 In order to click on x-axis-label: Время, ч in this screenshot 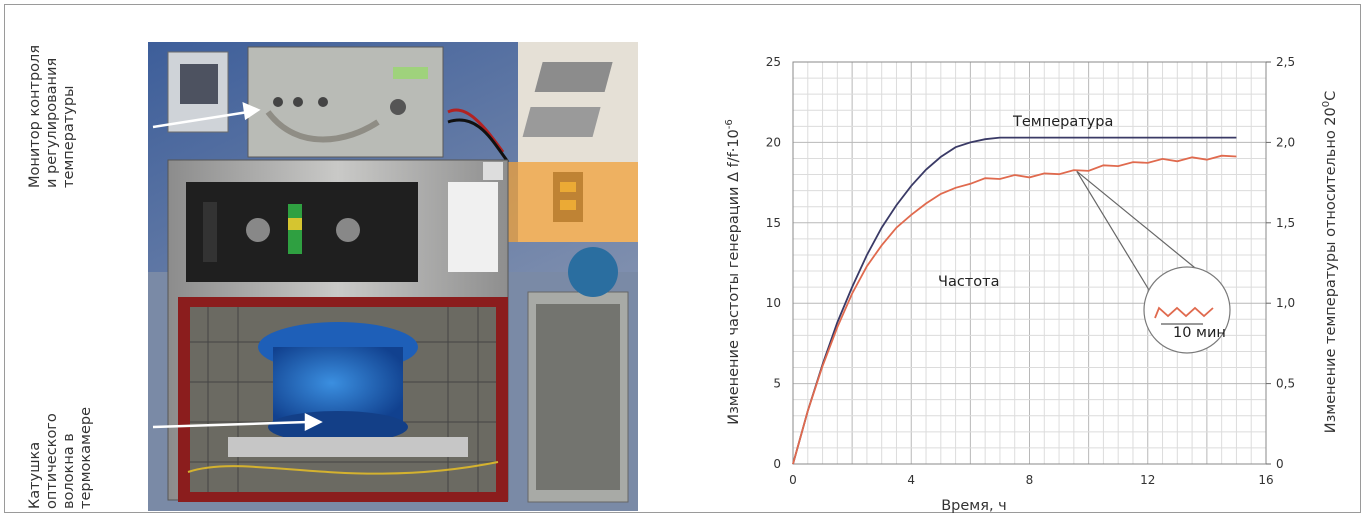, I will do `click(974, 506)`.